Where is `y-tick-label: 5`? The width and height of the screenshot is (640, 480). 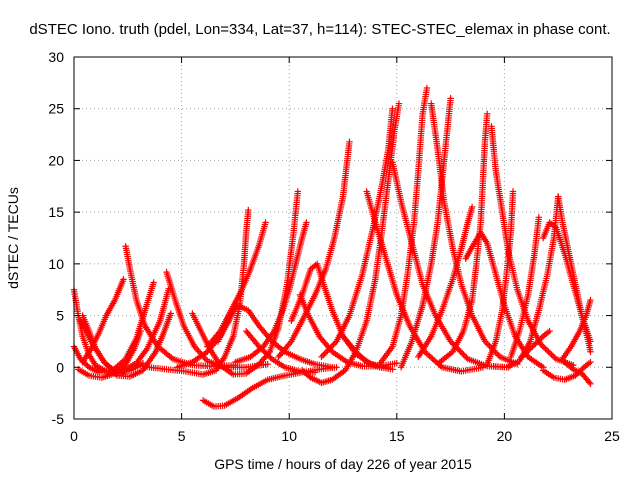 y-tick-label: 5 is located at coordinates (60, 316).